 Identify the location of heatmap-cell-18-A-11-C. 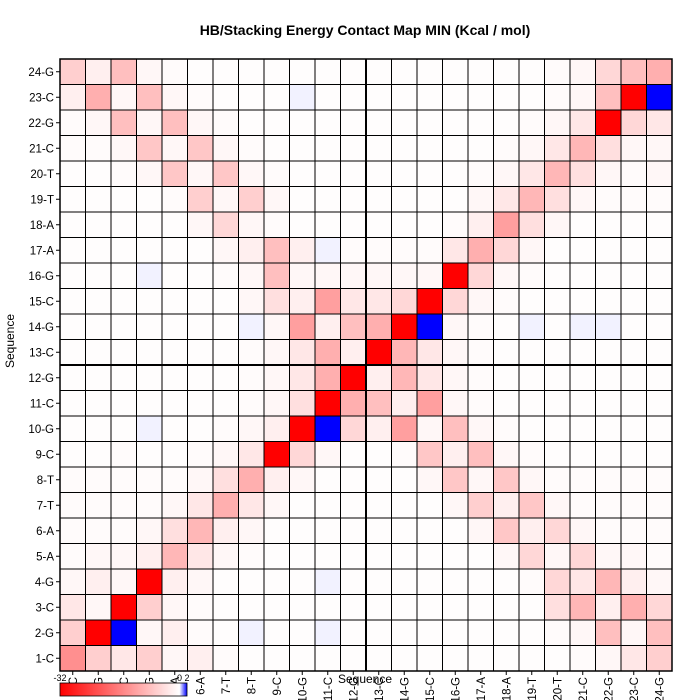
(328, 225).